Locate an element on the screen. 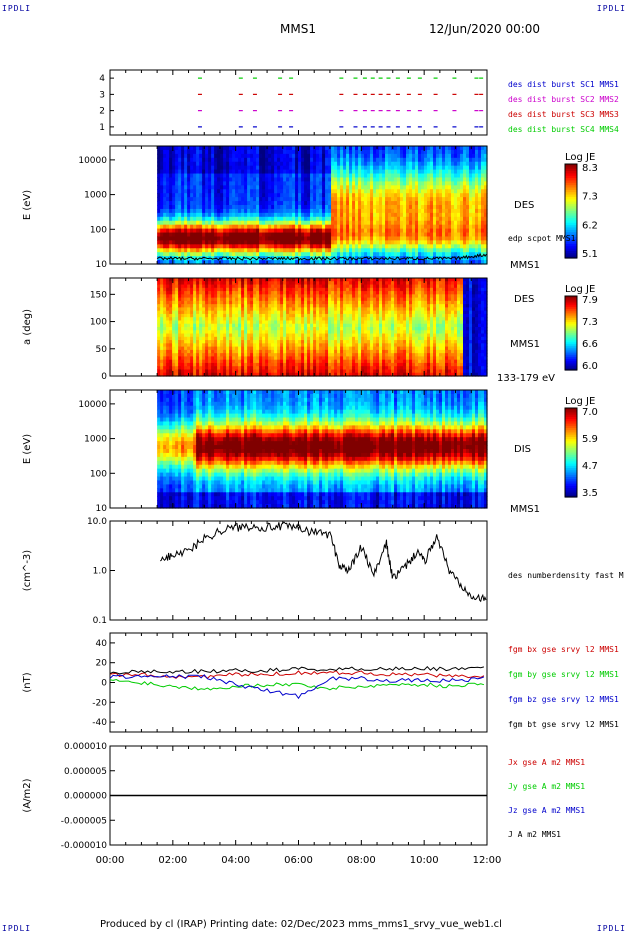 The image size is (630, 934). colorbar-tick-label: 8.3 is located at coordinates (590, 168).